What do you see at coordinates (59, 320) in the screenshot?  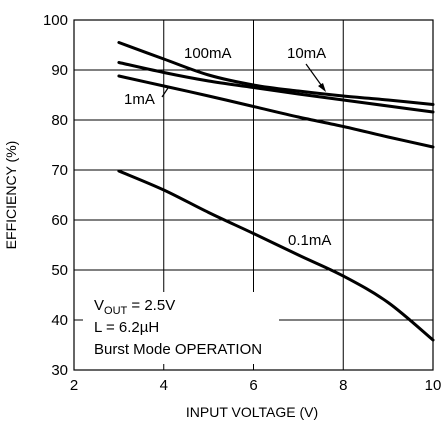 I see `y-tick-label: 40` at bounding box center [59, 320].